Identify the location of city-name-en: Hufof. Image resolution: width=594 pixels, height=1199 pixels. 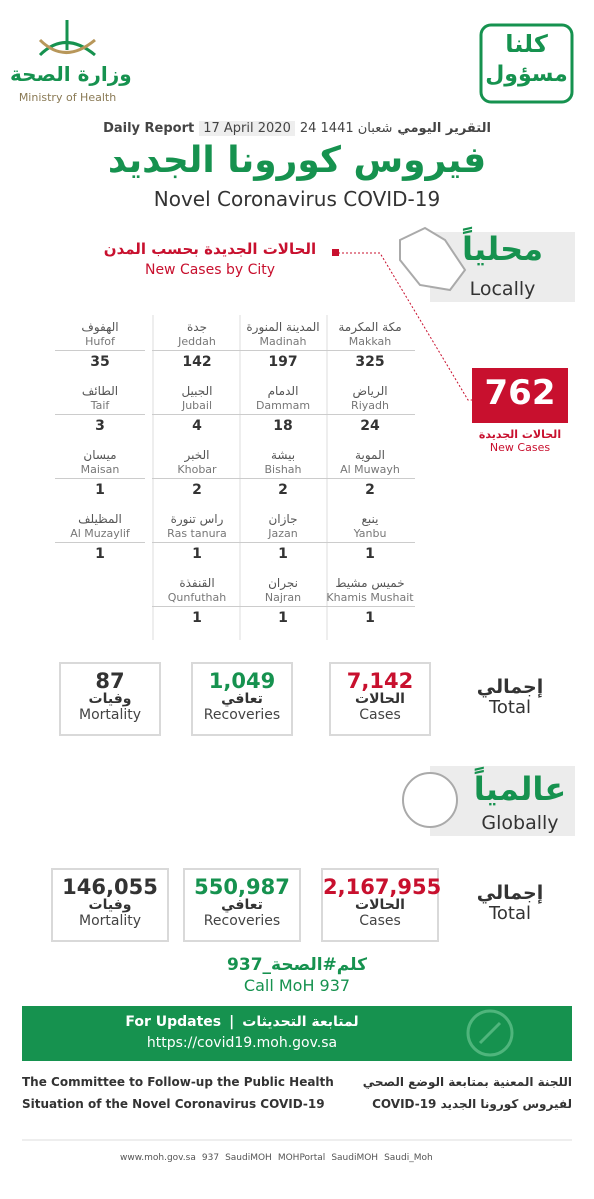
(100, 343).